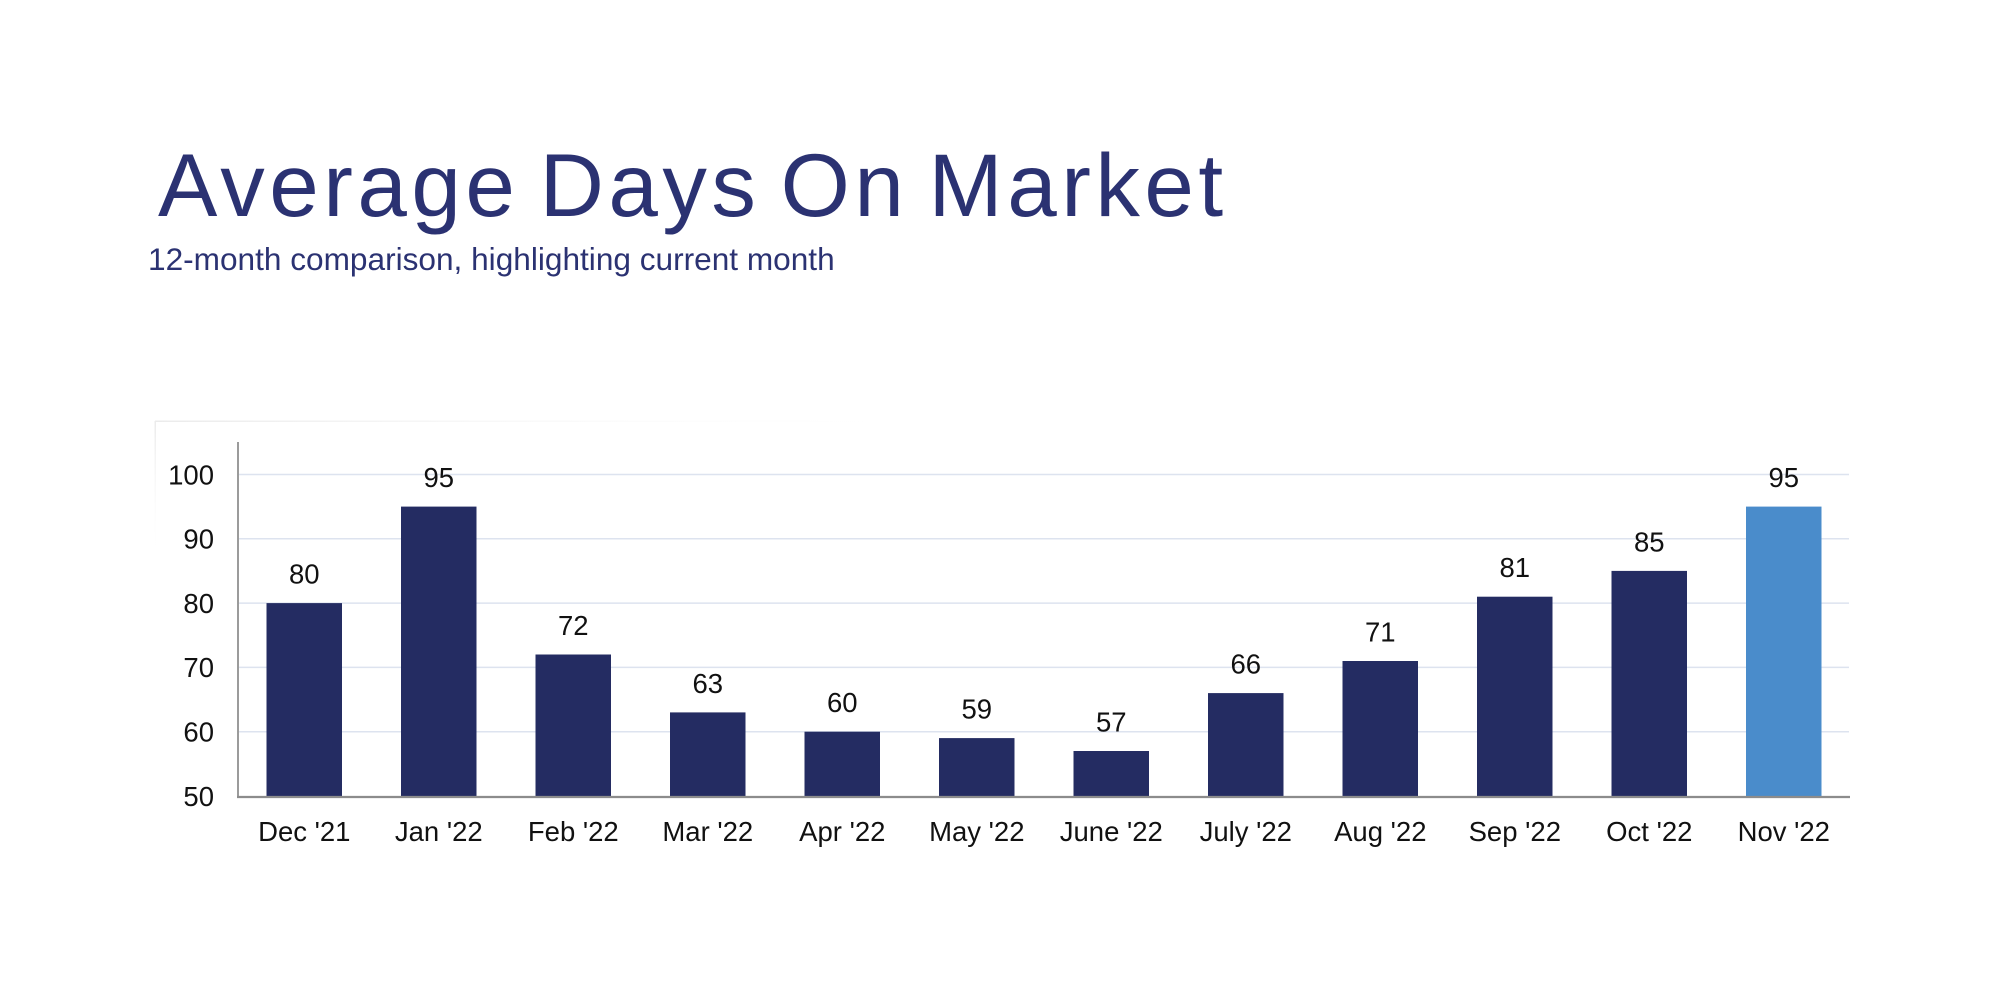  What do you see at coordinates (1649, 541) in the screenshot?
I see `svg-text: 85` at bounding box center [1649, 541].